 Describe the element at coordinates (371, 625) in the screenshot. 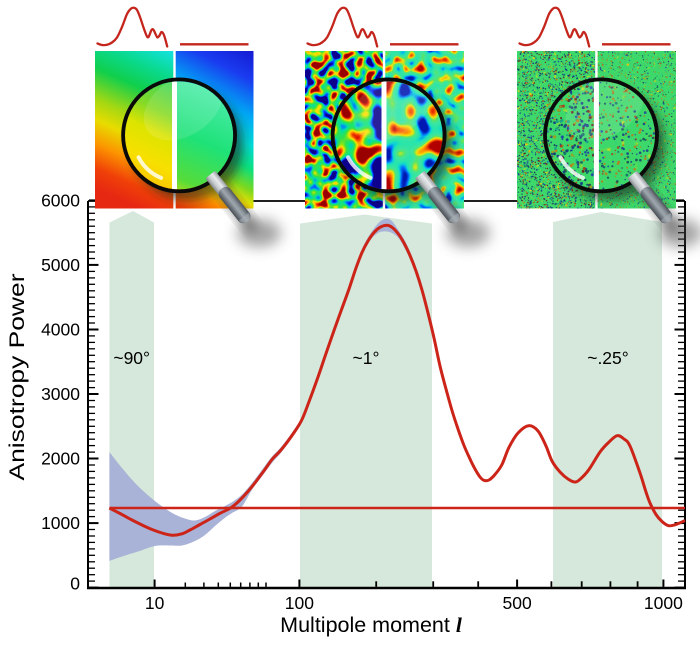

I see `svg-text: Multipole moment l` at that location.